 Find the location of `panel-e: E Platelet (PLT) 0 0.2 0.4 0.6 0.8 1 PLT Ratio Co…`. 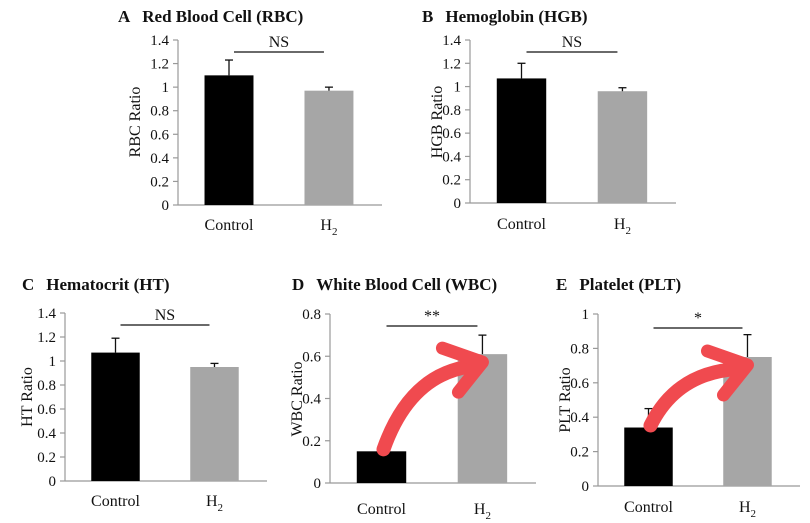

panel-e: E Platelet (PLT) 0 0.2 0.4 0.6 0.8 1 PLT Ratio Co… is located at coordinates (678, 397).